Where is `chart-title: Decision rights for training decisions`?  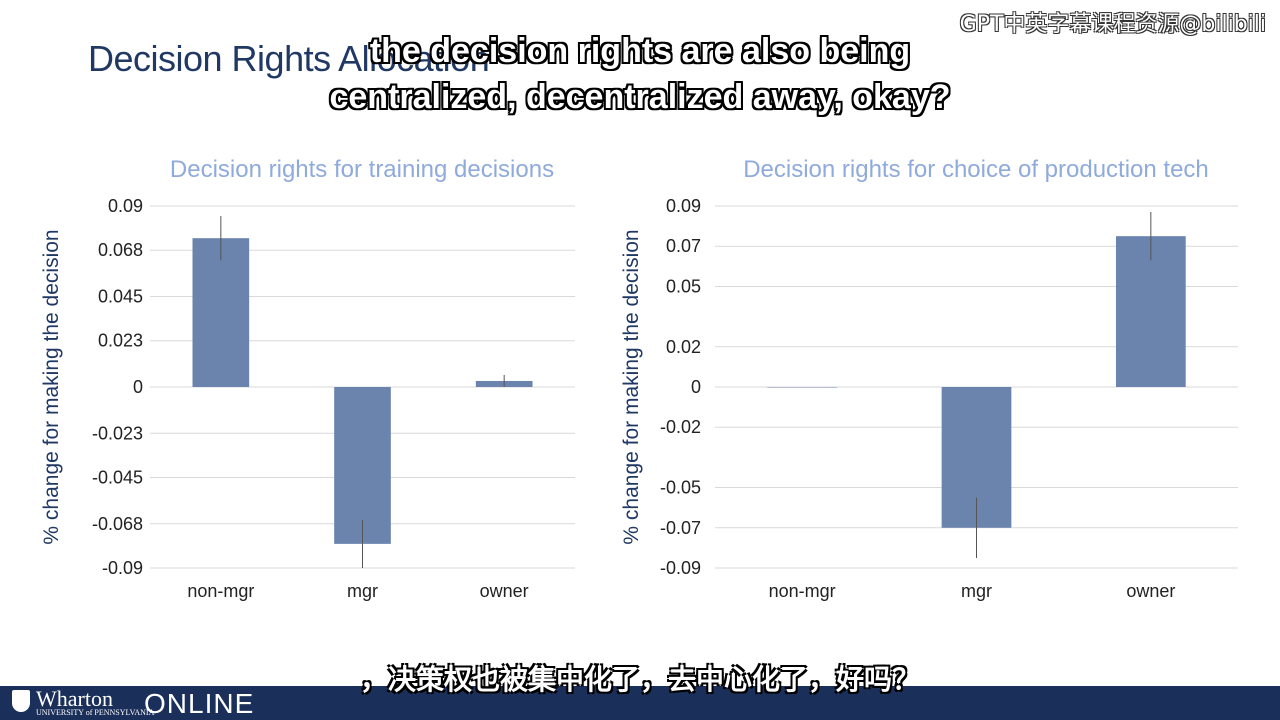
chart-title: Decision rights for training decisions is located at coordinates (362, 169).